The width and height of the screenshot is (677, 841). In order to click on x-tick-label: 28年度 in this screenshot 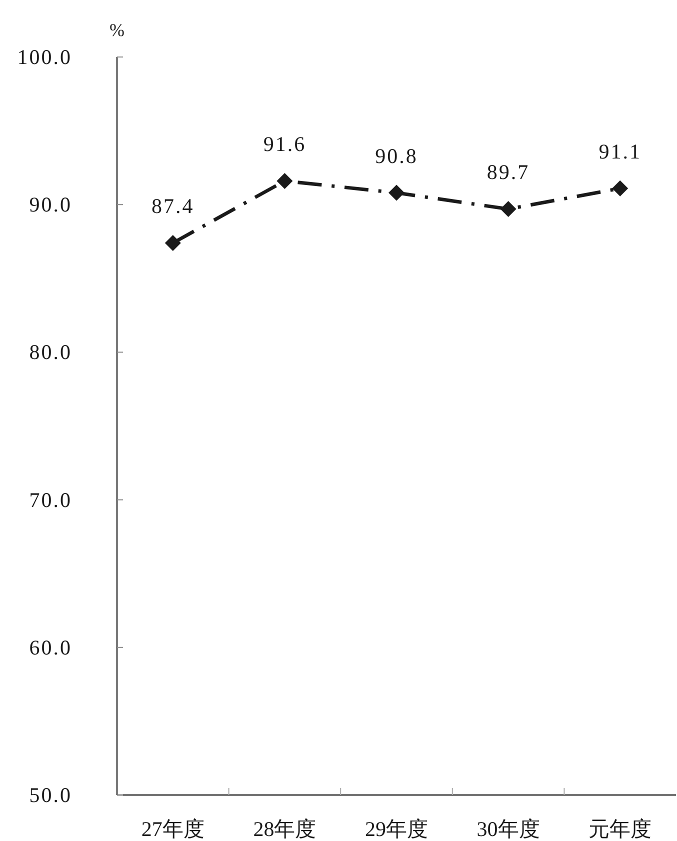, I will do `click(284, 829)`.